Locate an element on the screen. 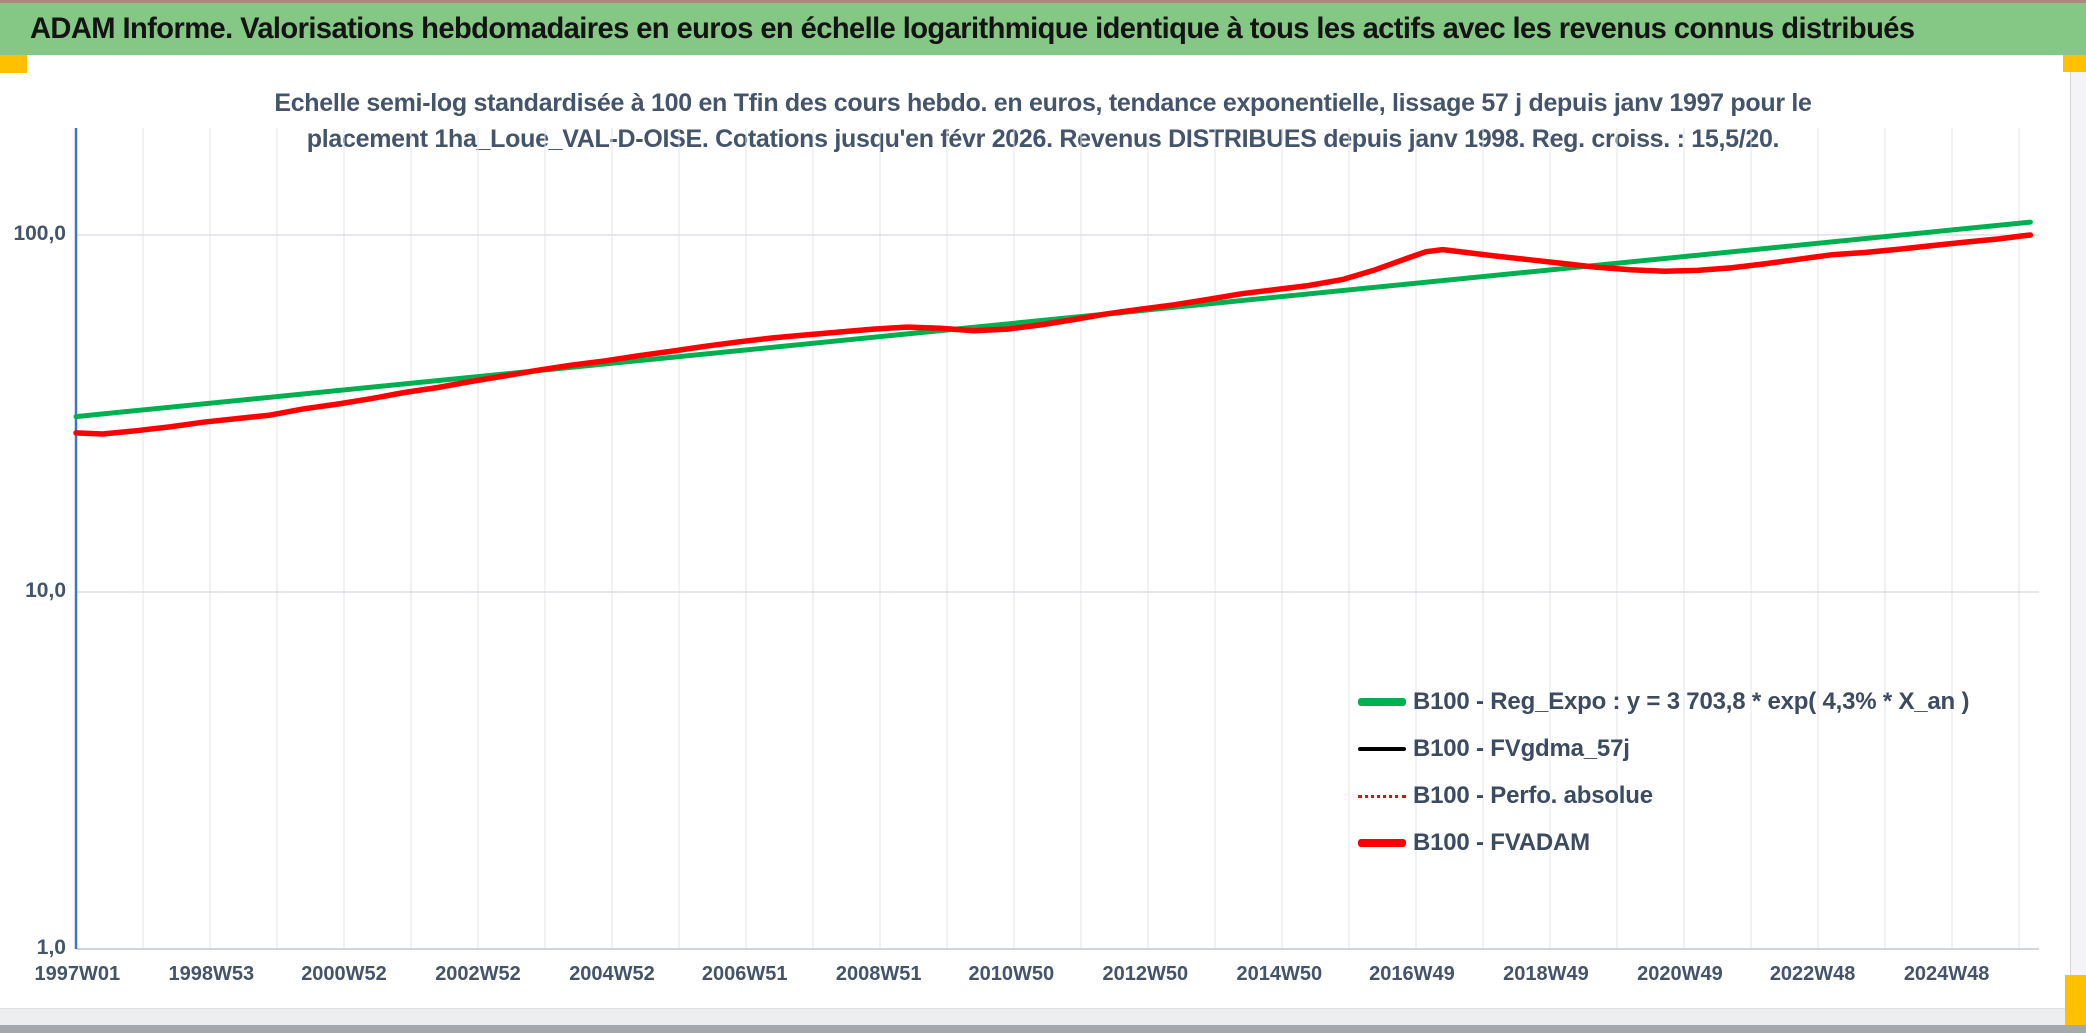 The image size is (2086, 1033). y-tick-label: 10,0 is located at coordinates (45, 590).